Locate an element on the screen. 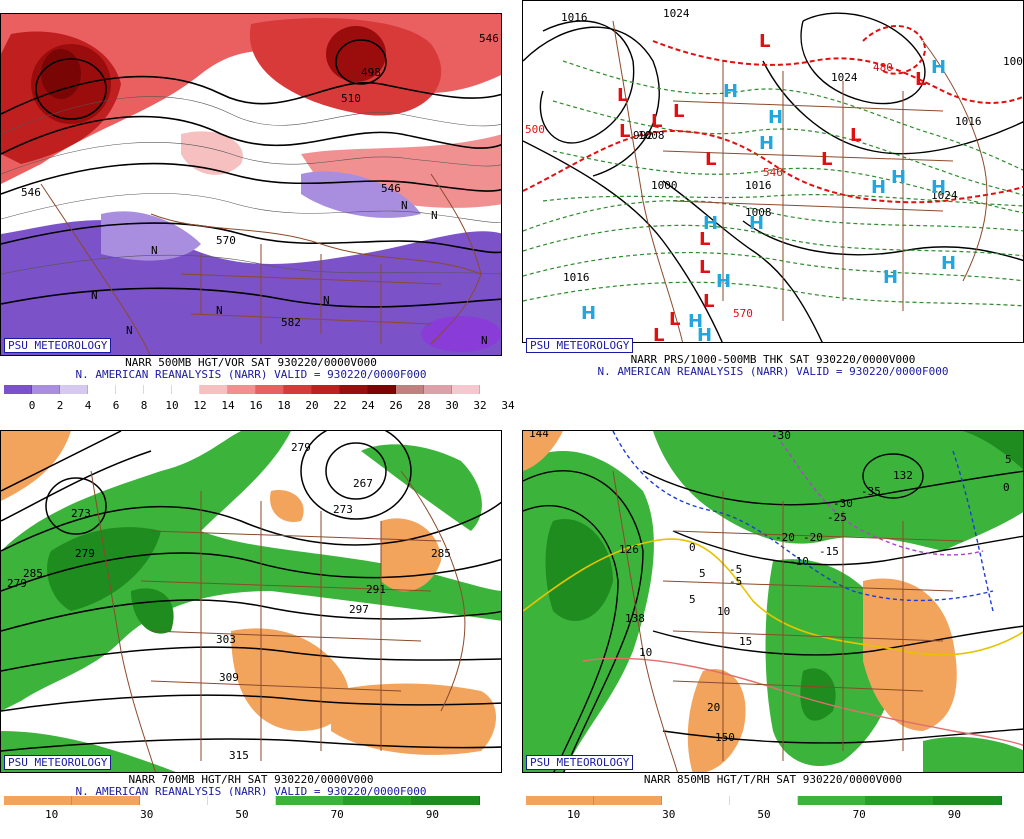 Image resolution: width=1024 pixels, height=839 pixels. thickness-label: 480 is located at coordinates (883, 67).